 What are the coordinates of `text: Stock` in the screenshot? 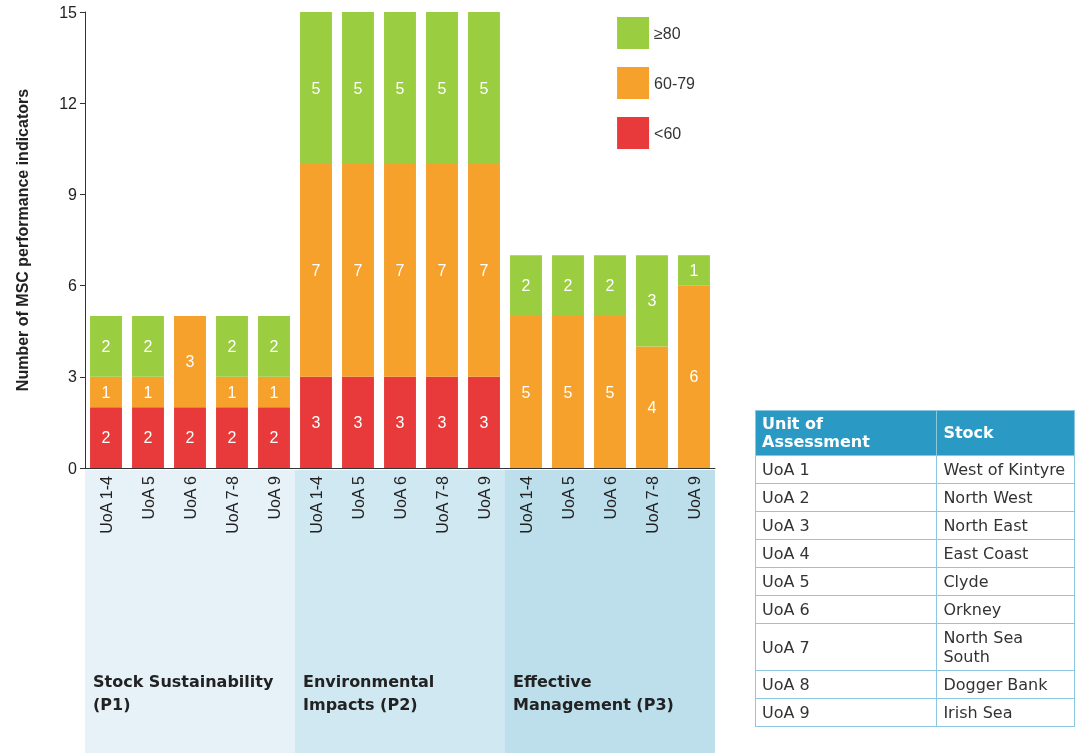 It's located at (1005, 433).